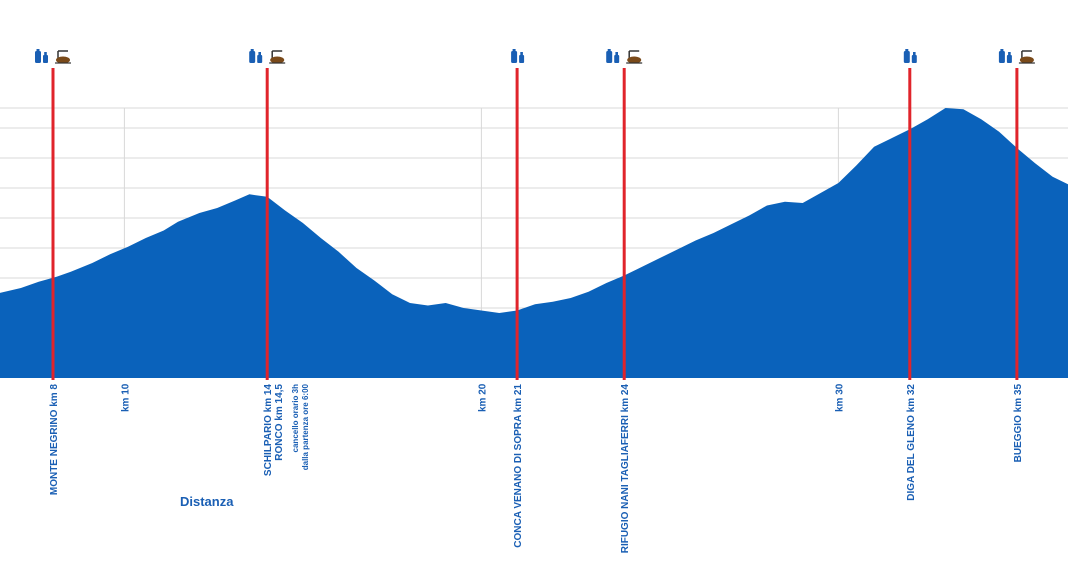  I want to click on station-note: cancello orario 3h, so click(295, 418).